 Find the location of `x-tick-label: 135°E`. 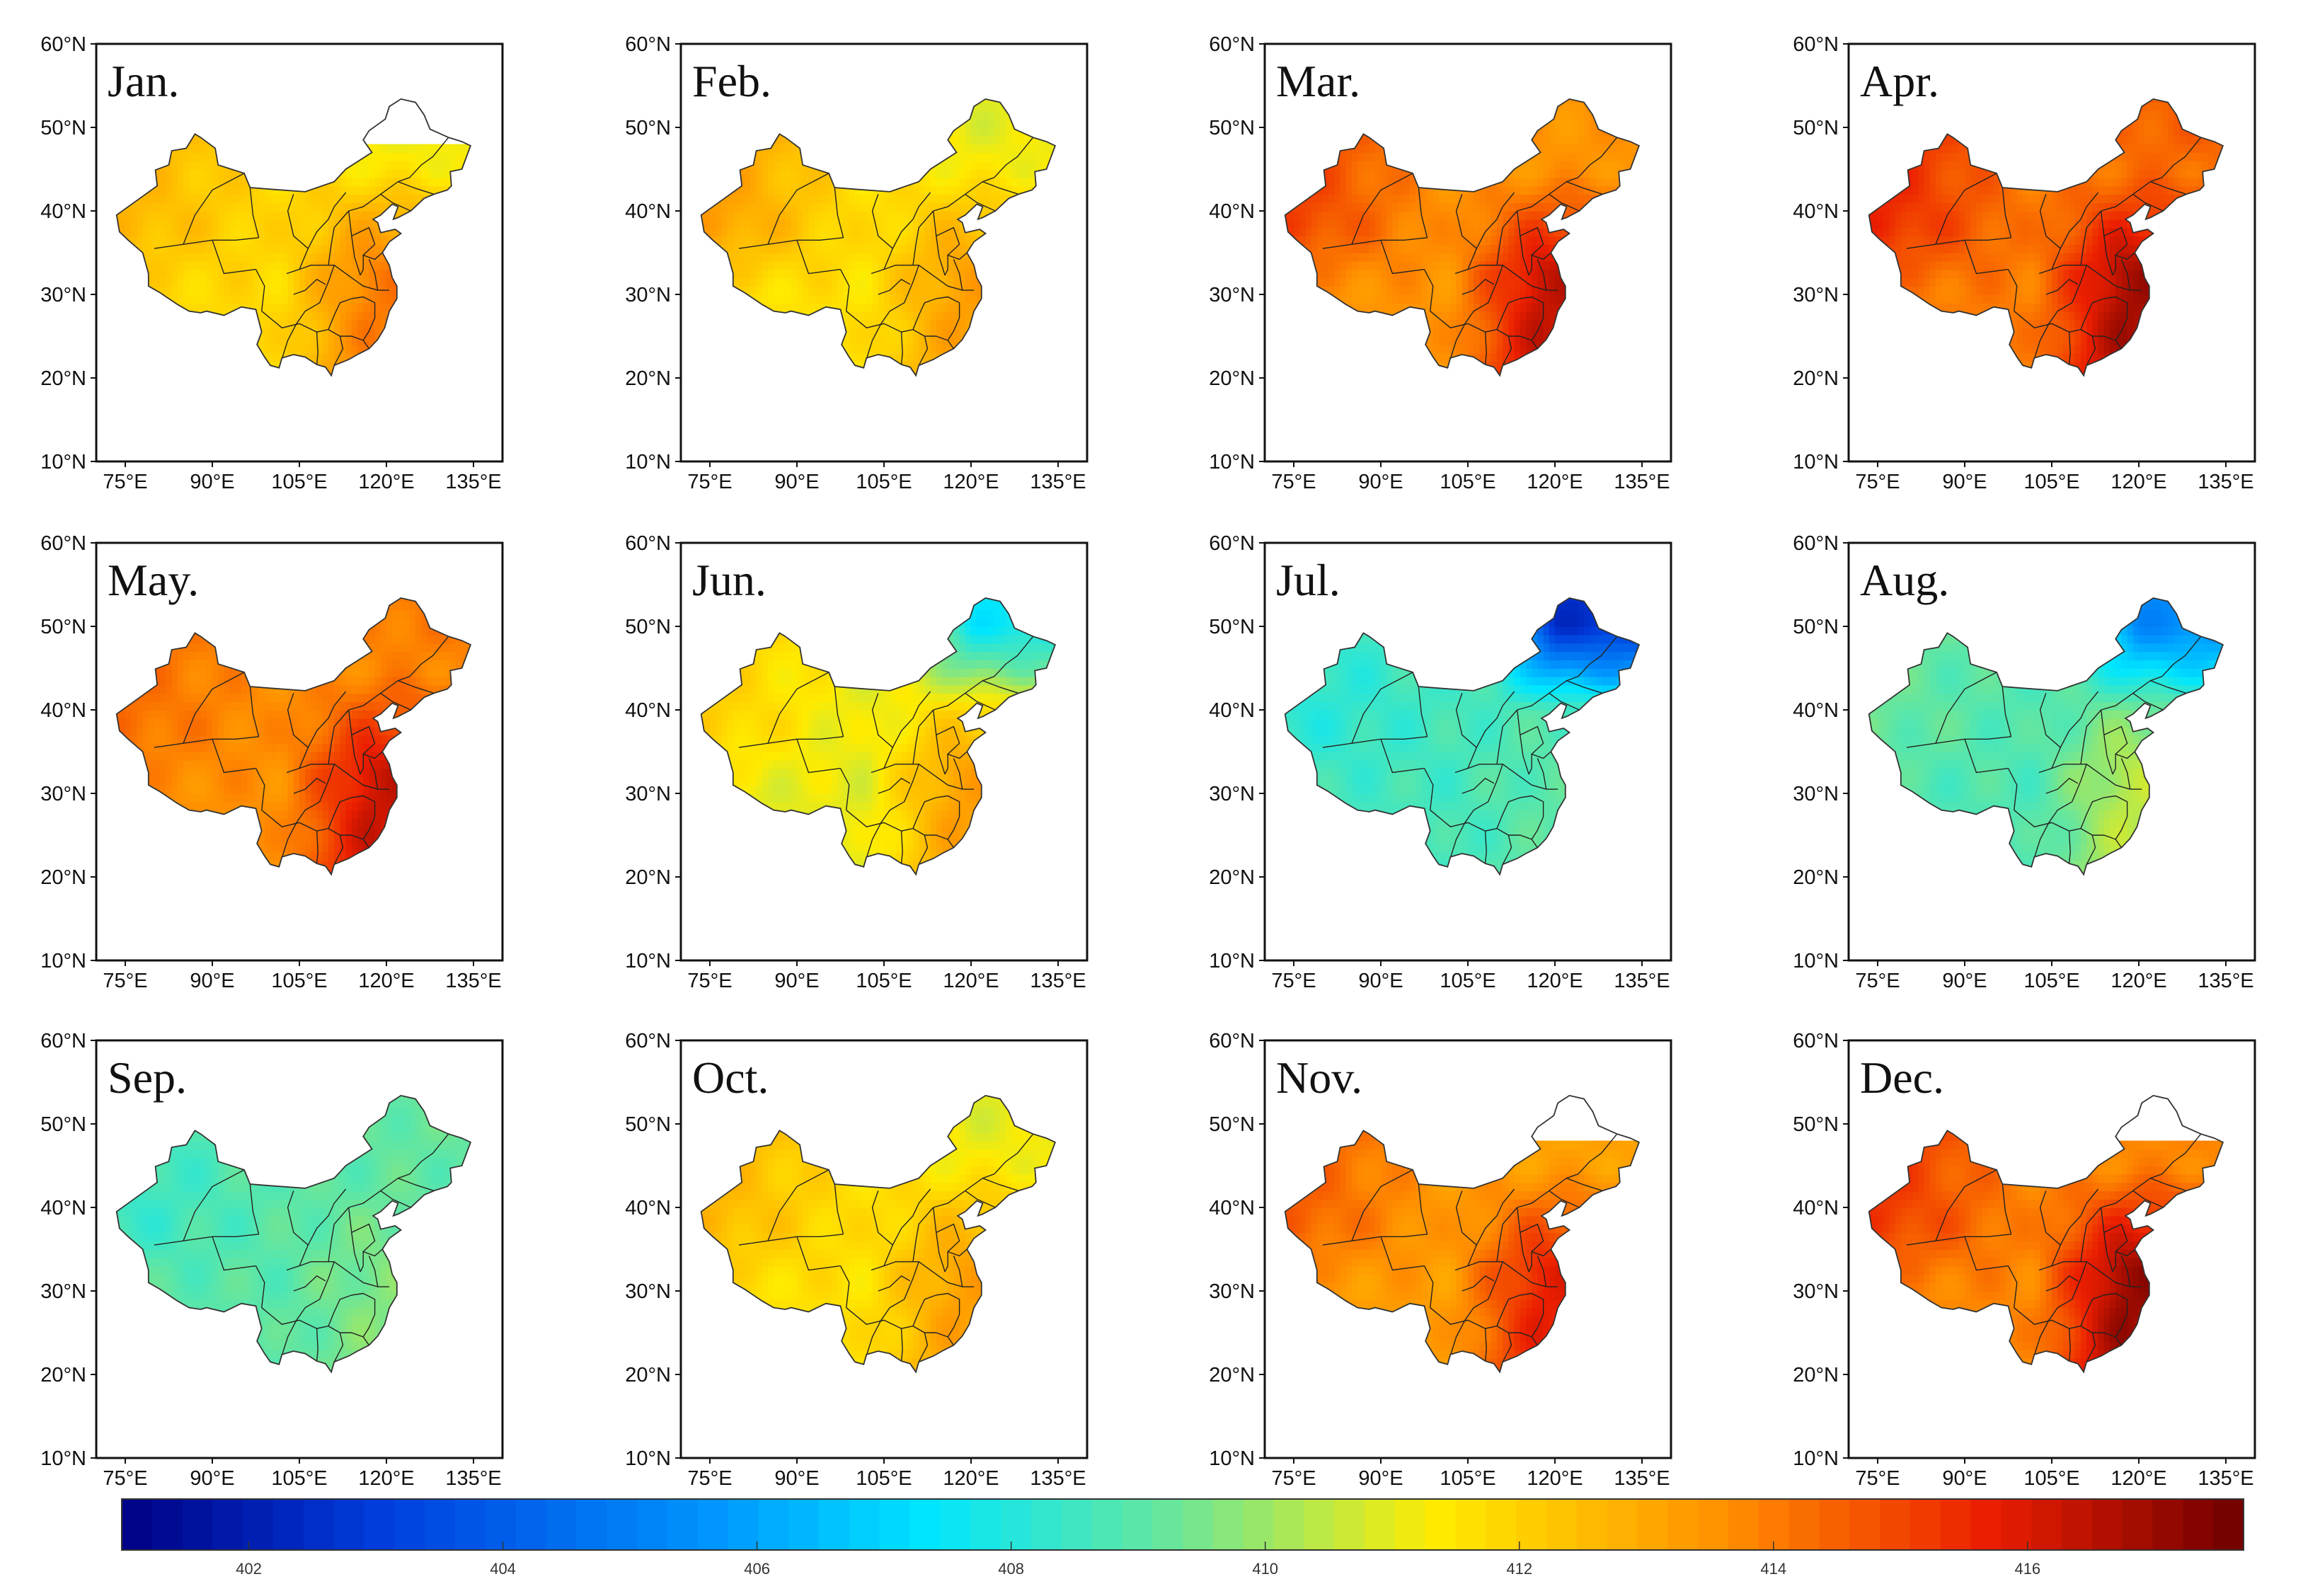

x-tick-label: 135°E is located at coordinates (473, 482).